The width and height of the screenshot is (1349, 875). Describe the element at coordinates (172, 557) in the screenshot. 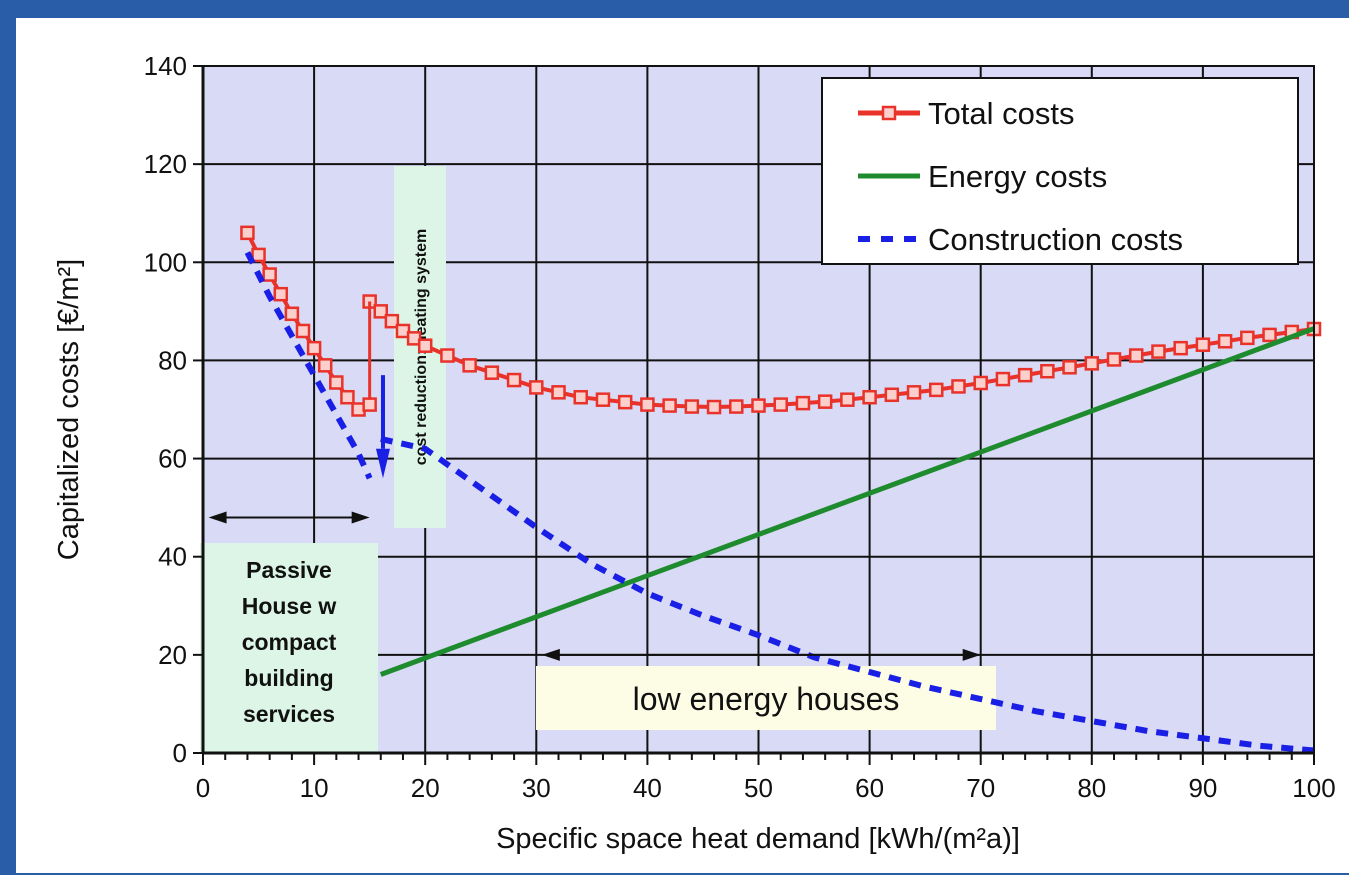

I see `y-tick-label: 40` at that location.